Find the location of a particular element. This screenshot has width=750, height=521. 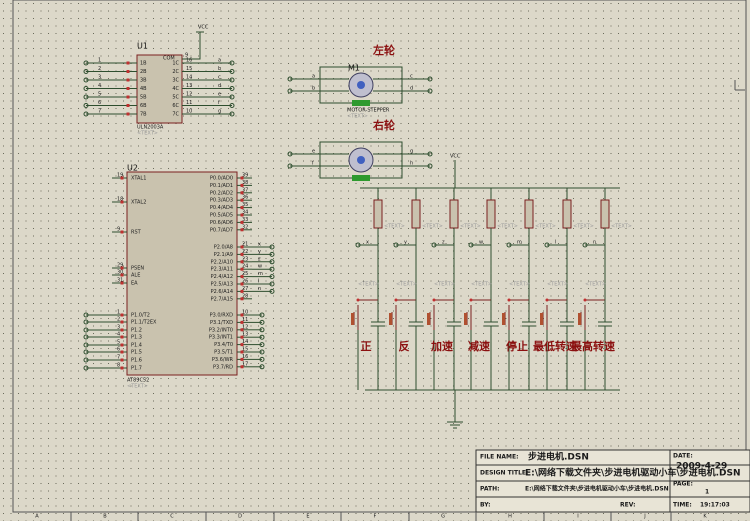

pin-number: 15 is located at coordinates (189, 69).